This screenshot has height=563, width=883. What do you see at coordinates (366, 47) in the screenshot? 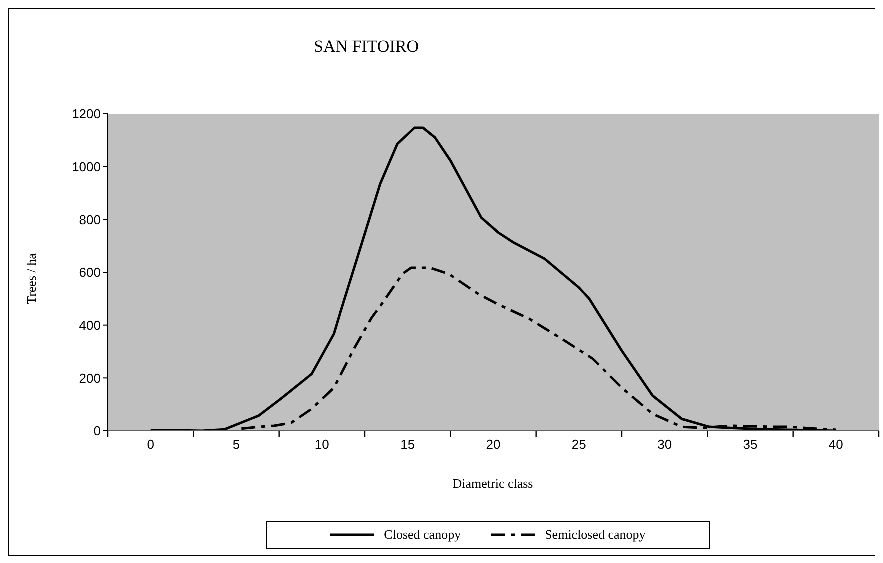
I see `chart-title: SAN FITOIRO` at bounding box center [366, 47].